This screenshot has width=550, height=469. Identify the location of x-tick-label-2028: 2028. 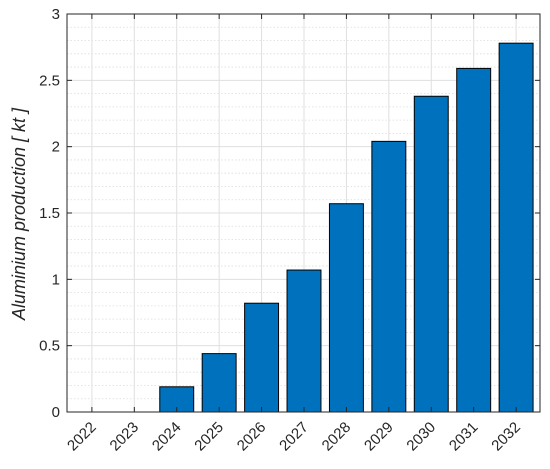
(337, 437).